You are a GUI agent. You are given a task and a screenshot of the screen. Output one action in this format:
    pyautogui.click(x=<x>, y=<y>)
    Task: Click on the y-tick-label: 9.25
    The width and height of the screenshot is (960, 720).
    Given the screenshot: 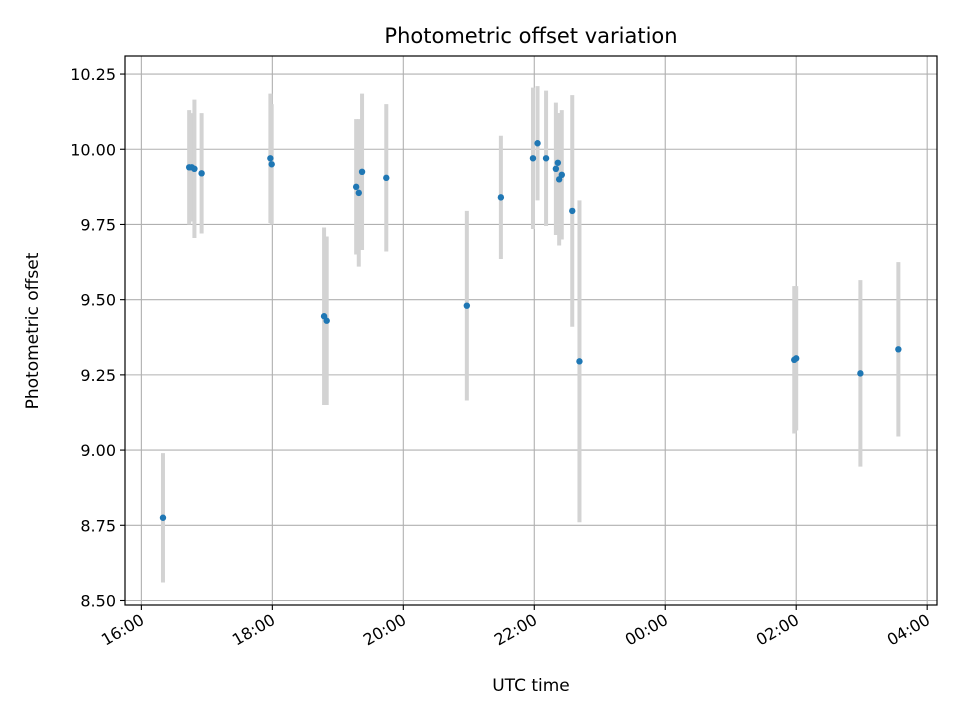 What is the action you would take?
    pyautogui.click(x=98, y=375)
    